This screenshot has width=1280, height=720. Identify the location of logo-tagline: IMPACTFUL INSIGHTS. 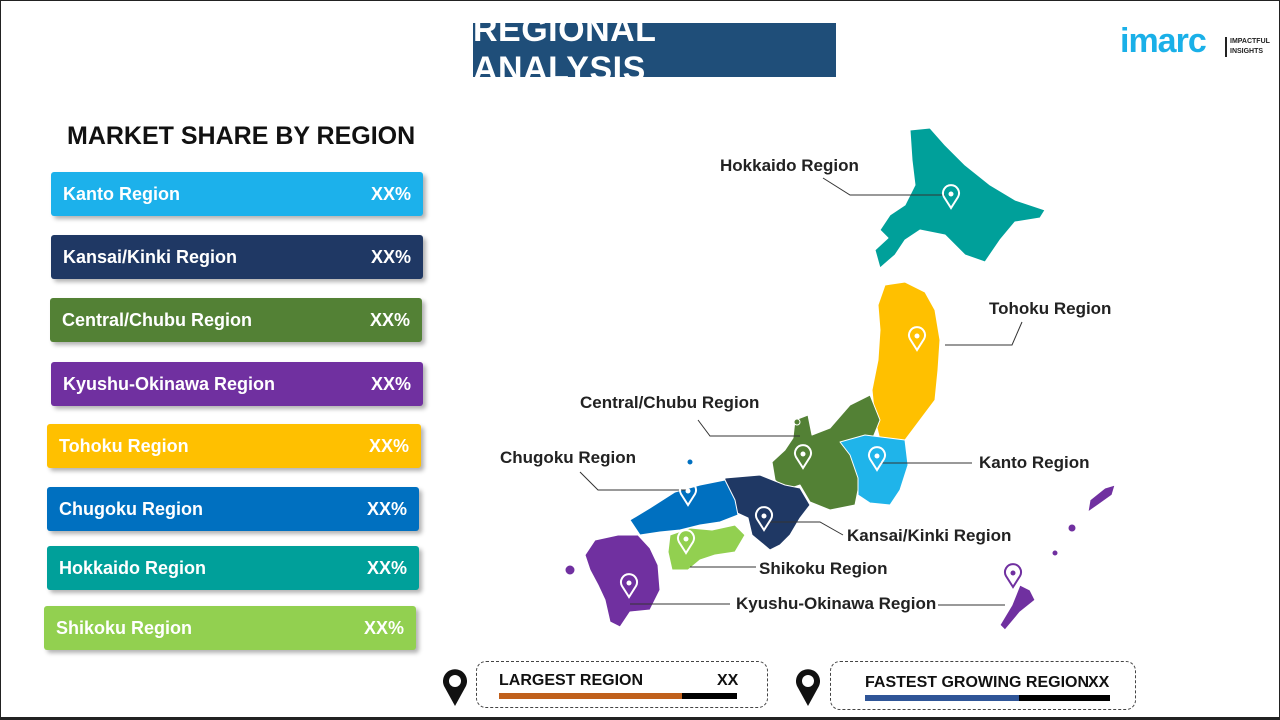
(1250, 46).